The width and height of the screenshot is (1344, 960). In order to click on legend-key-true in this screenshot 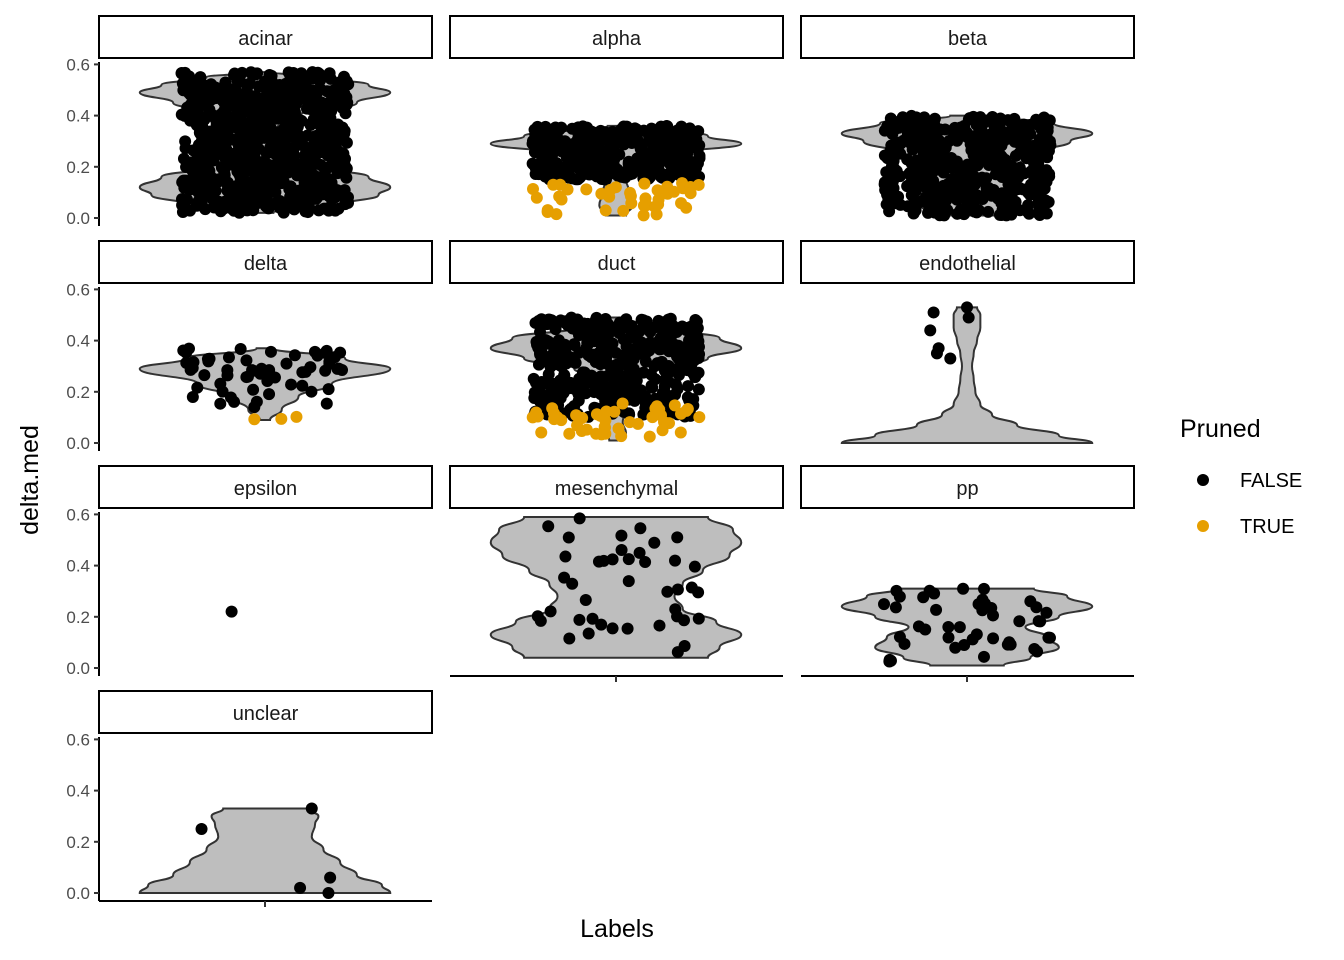, I will do `click(1203, 526)`.